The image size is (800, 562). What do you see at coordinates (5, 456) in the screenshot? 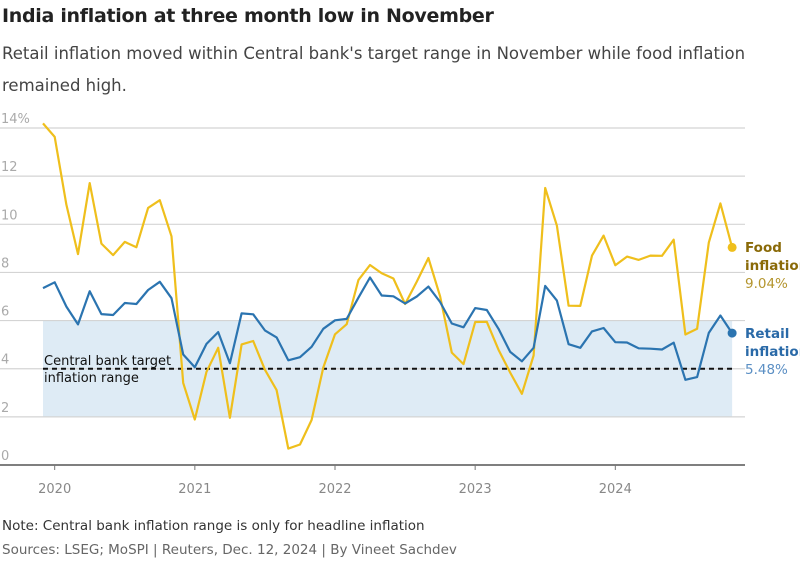
I see `y-tick-label: 0` at bounding box center [5, 456].